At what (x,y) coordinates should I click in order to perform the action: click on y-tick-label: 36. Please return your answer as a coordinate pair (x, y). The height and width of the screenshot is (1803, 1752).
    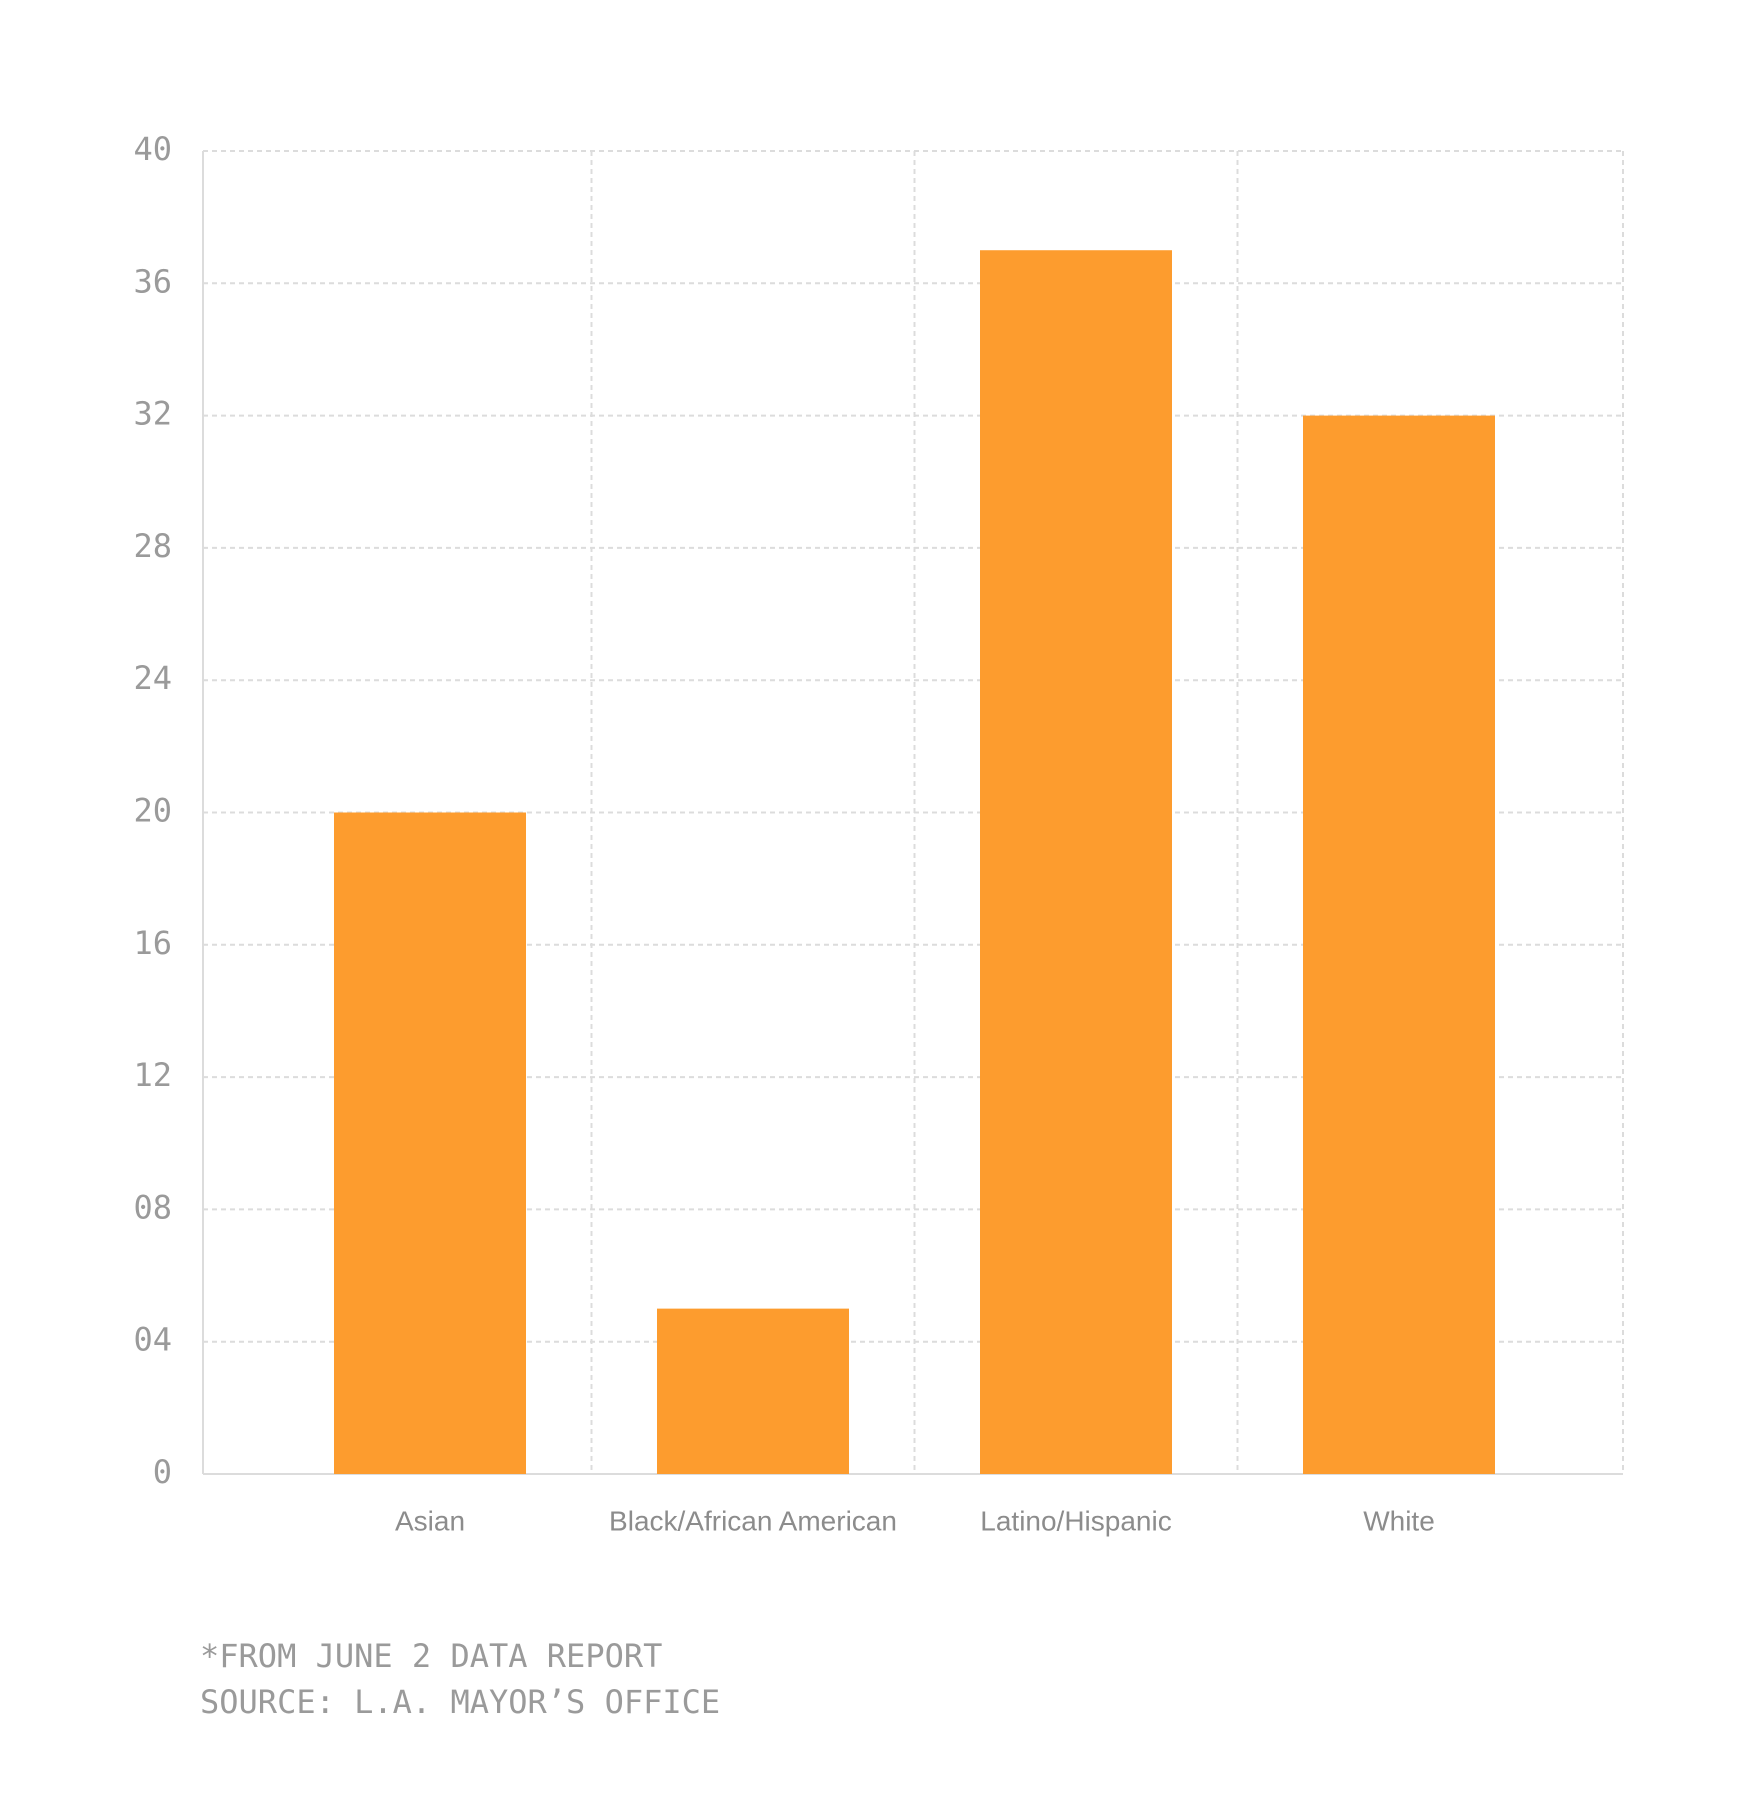
    Looking at the image, I should click on (152, 281).